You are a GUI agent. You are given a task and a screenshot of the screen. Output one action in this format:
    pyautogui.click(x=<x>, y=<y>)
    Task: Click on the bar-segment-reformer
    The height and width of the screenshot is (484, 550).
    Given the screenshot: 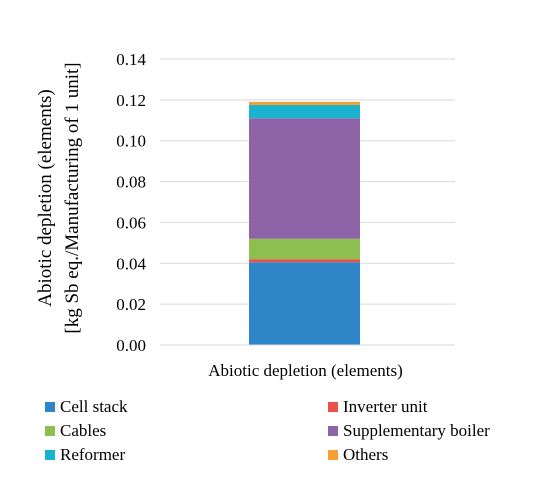 What is the action you would take?
    pyautogui.click(x=304, y=111)
    